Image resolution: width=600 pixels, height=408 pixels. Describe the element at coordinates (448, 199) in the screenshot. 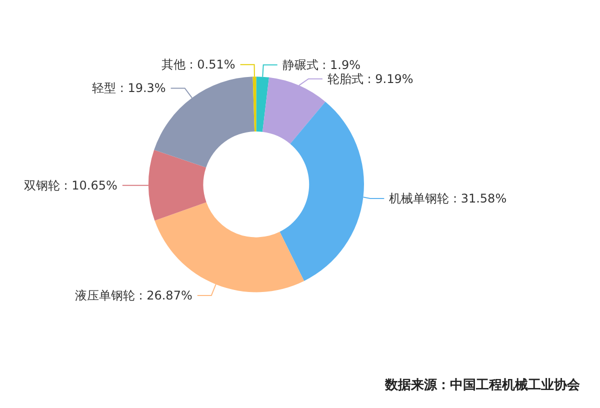

I see `slice-label: 机械单钢轮 : 31.58%` at that location.